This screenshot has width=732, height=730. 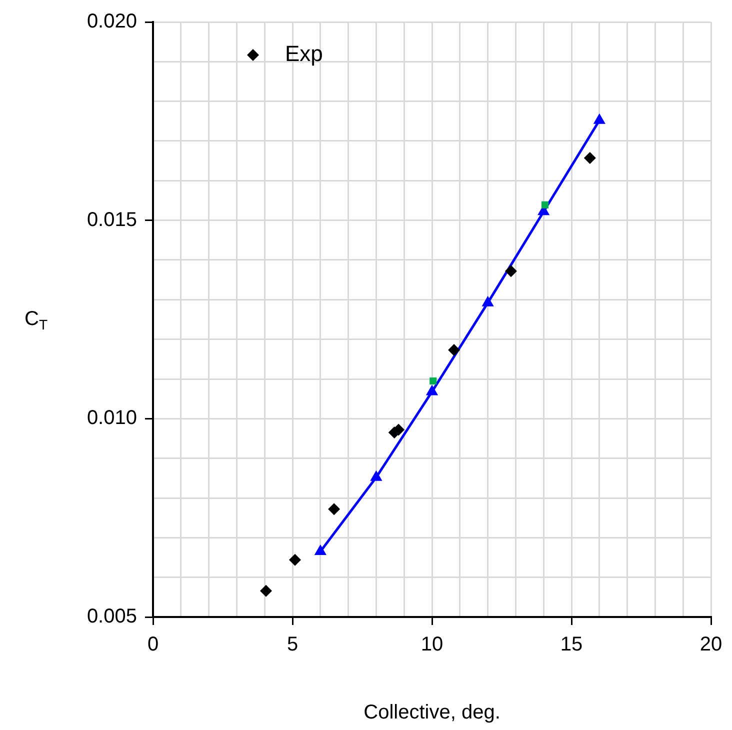 I want to click on y-tick-label: 0.015, so click(x=111, y=219).